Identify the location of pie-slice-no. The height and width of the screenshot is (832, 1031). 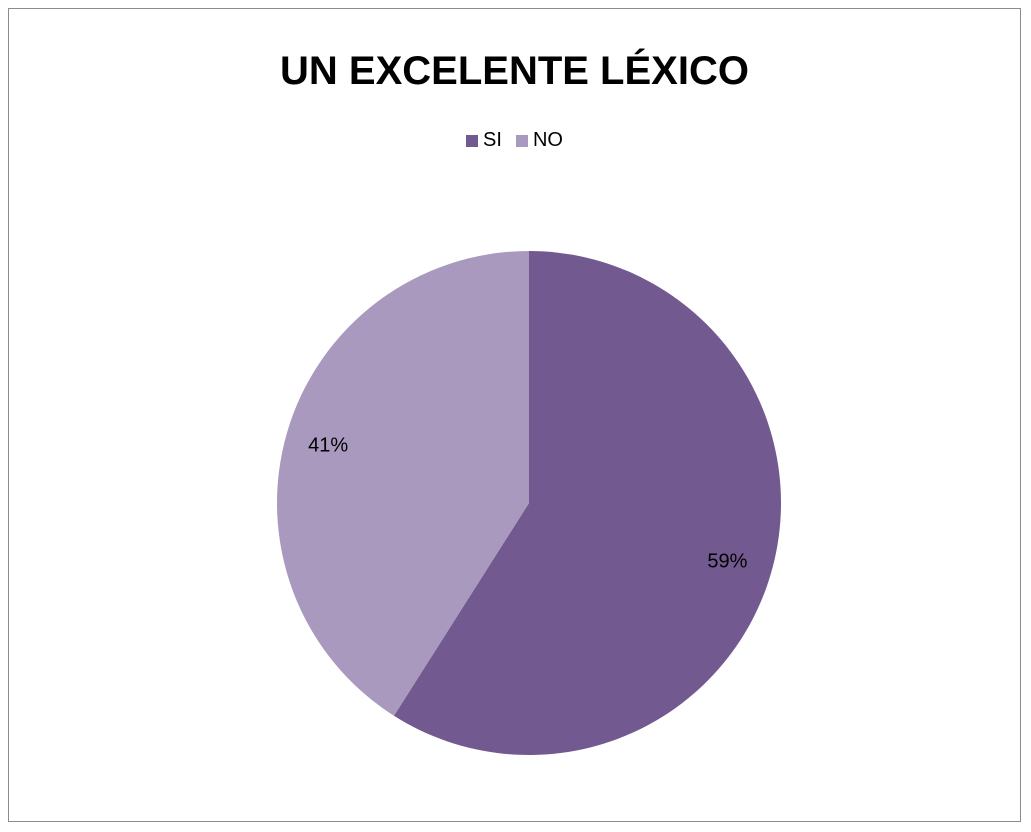
(402, 483).